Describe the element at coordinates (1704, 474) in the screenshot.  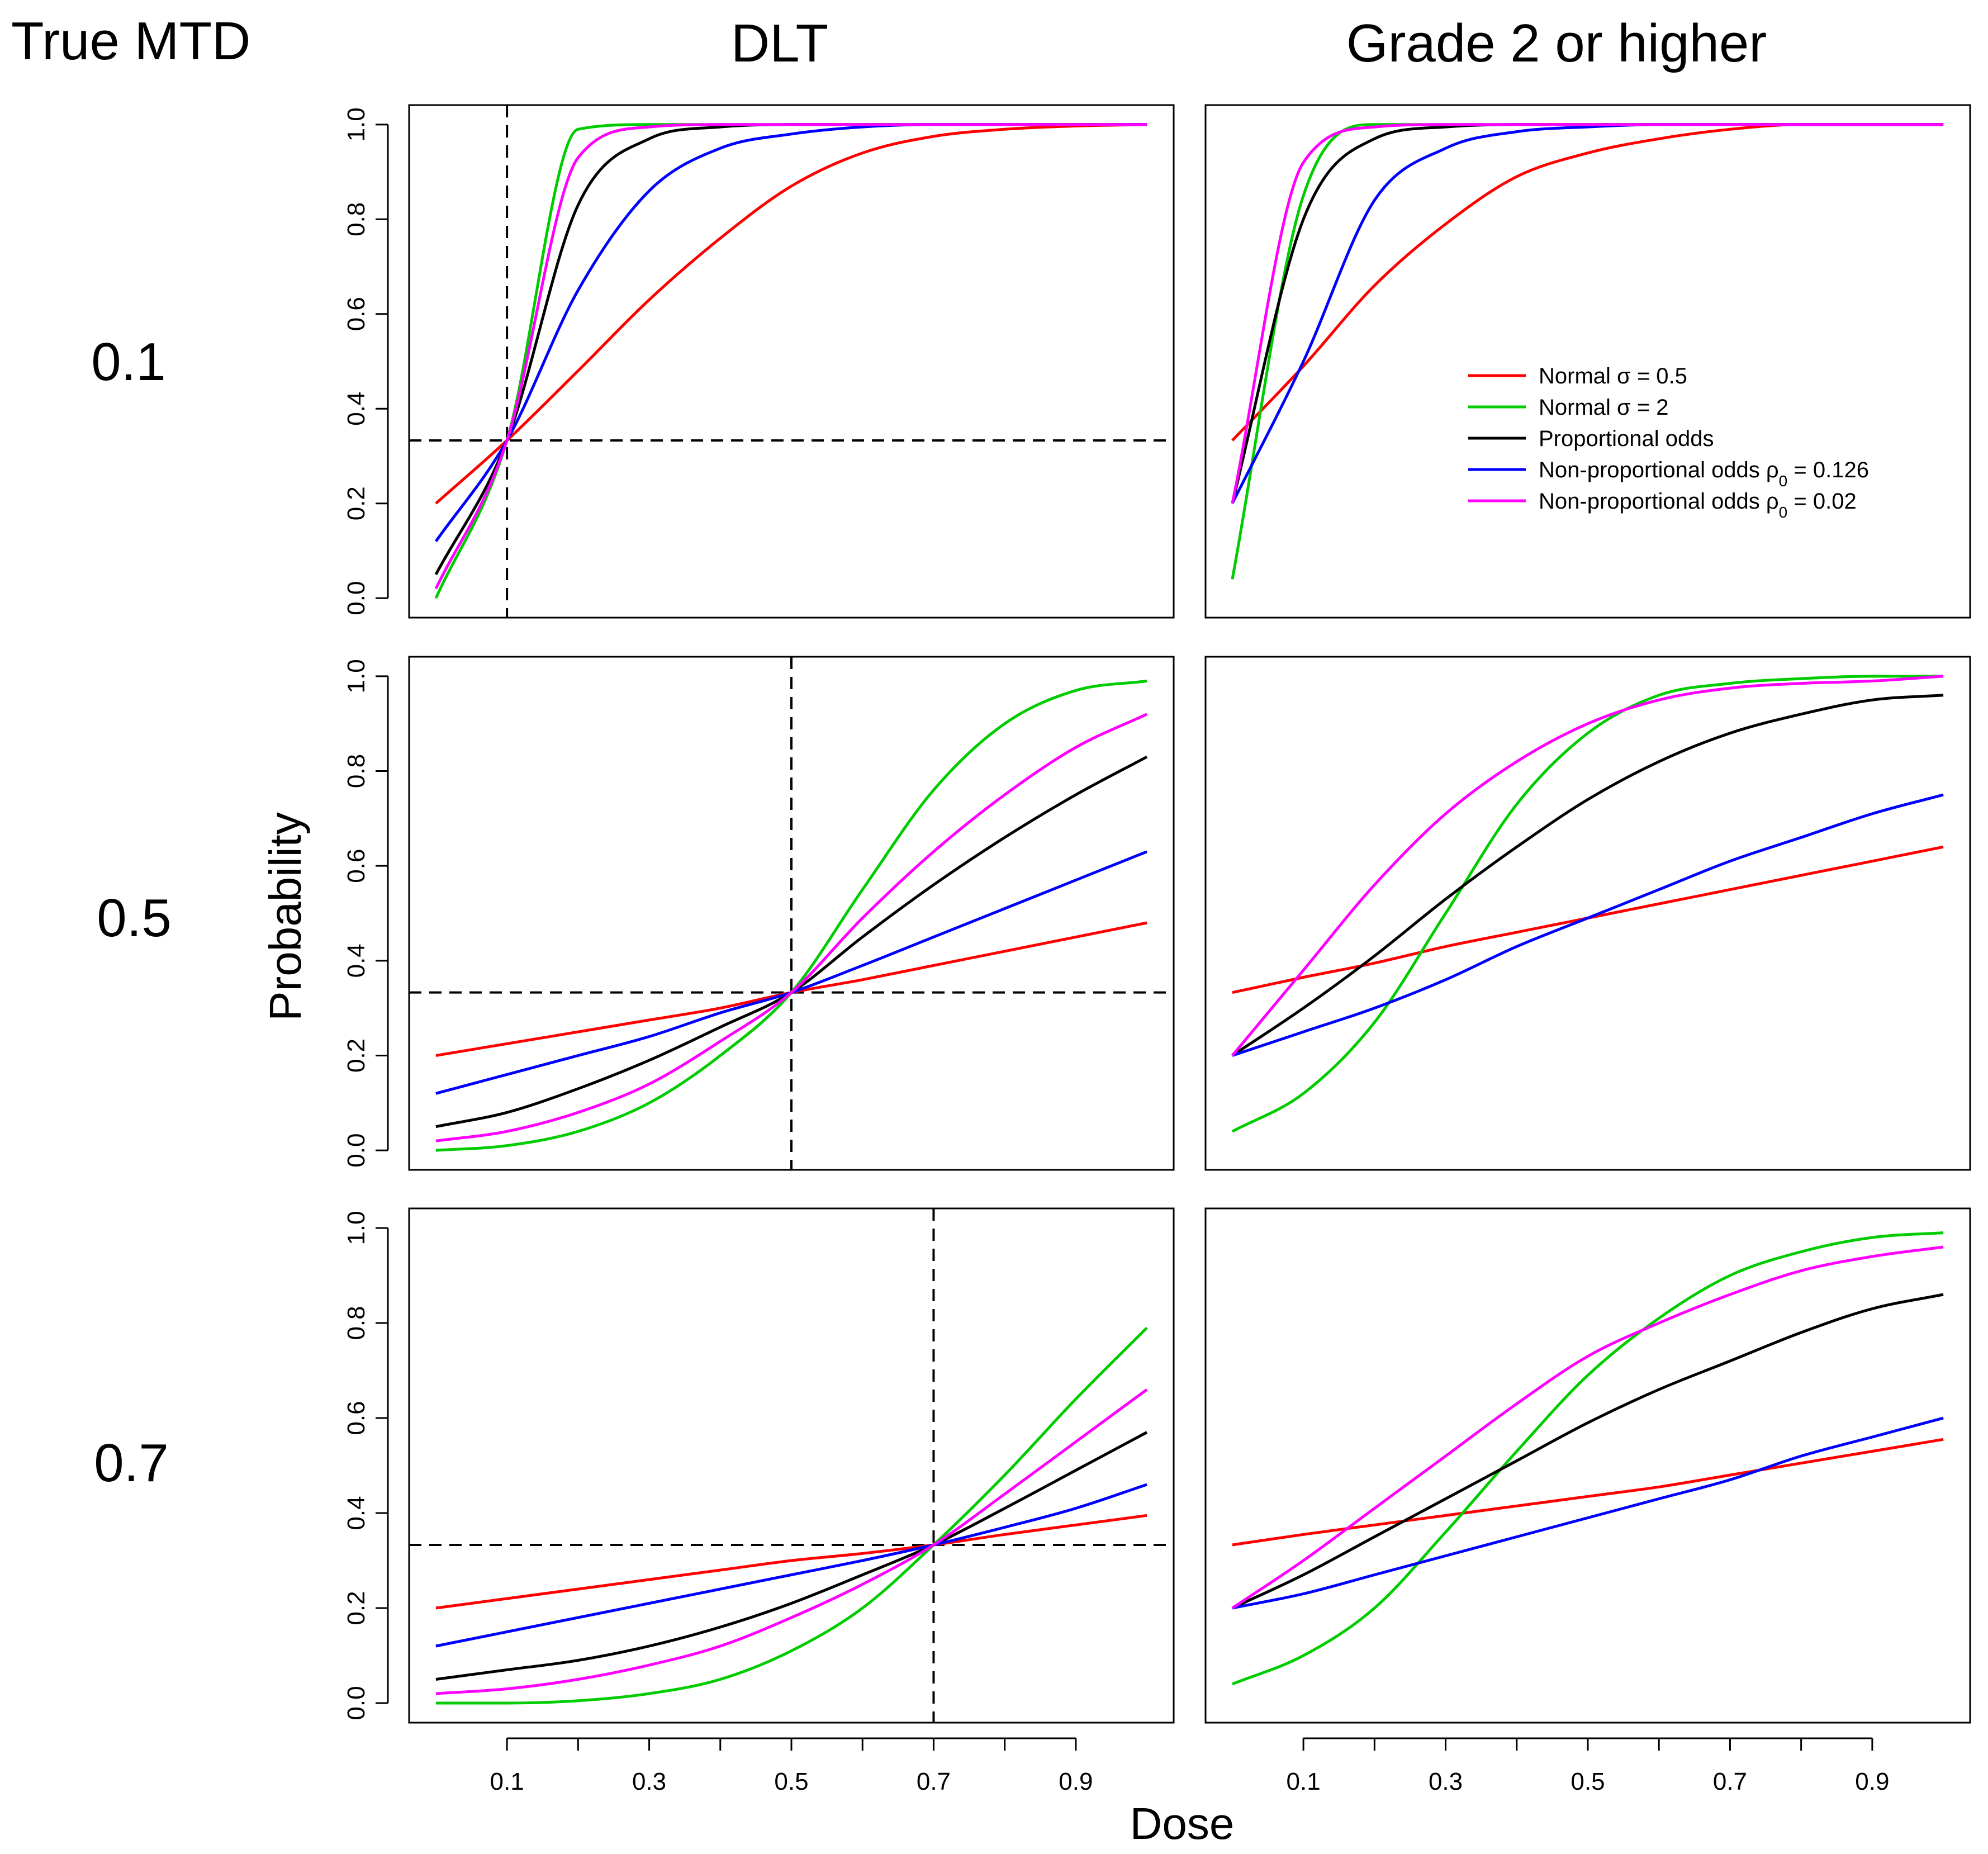
I see `legend-label-npo126: Non-proportional odds ρ0 = 0.126` at that location.